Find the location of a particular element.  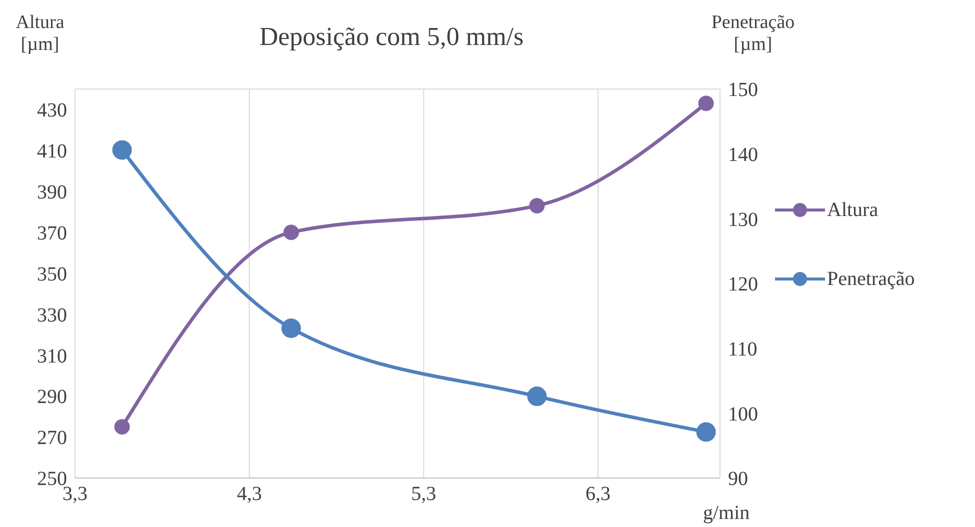

x-tick-label: 4,3 is located at coordinates (249, 494).